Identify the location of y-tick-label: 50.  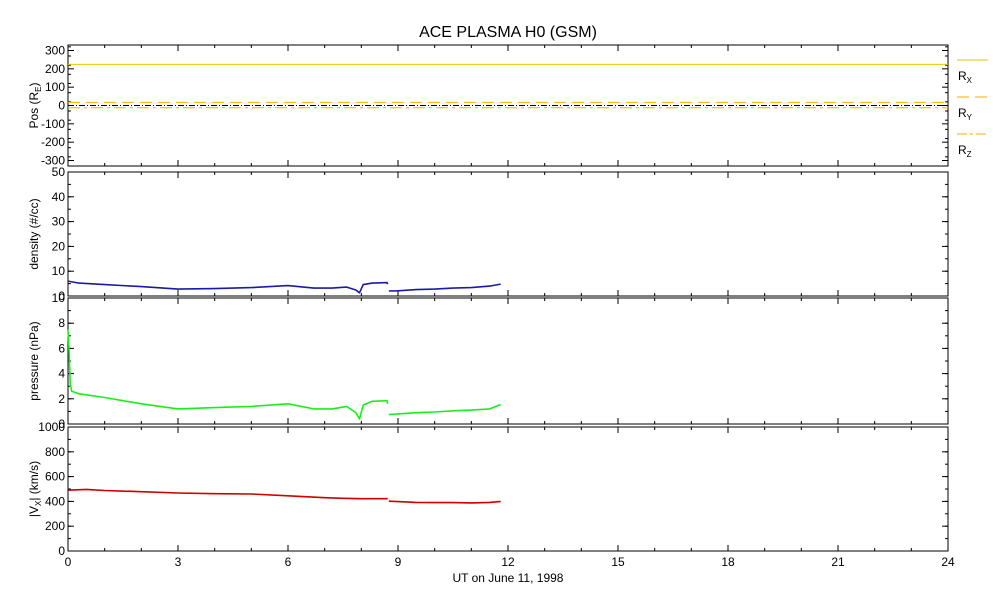
(59, 172).